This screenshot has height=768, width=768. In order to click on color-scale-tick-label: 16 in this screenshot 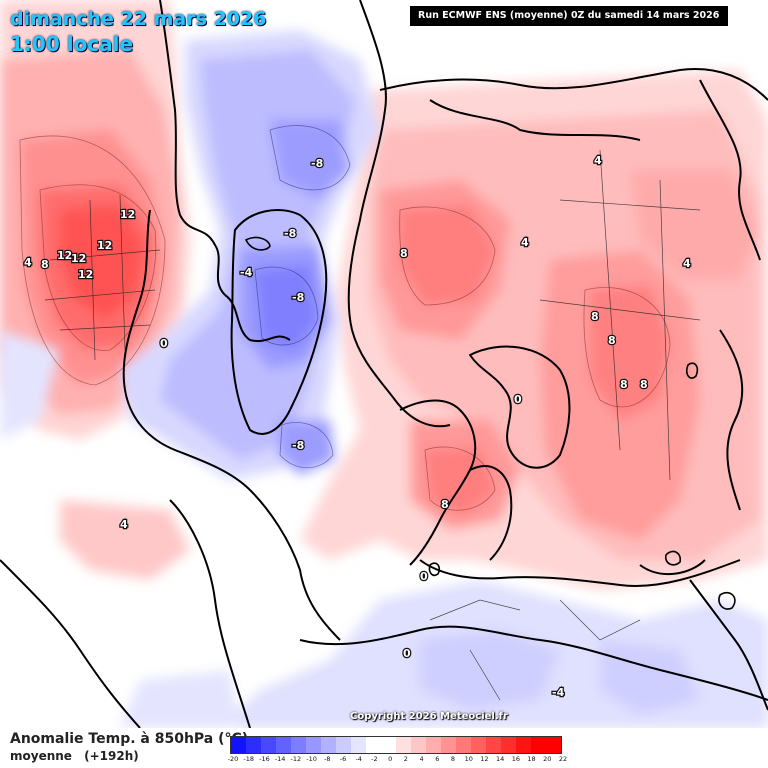, I will do `click(515, 759)`.